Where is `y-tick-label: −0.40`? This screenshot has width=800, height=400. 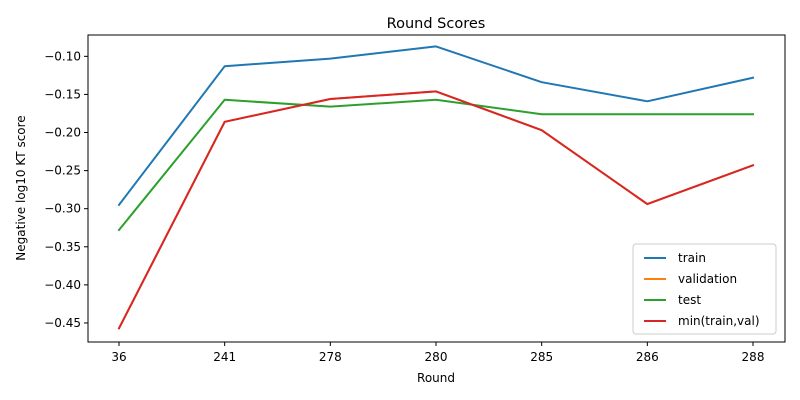 y-tick-label: −0.40 is located at coordinates (62, 285).